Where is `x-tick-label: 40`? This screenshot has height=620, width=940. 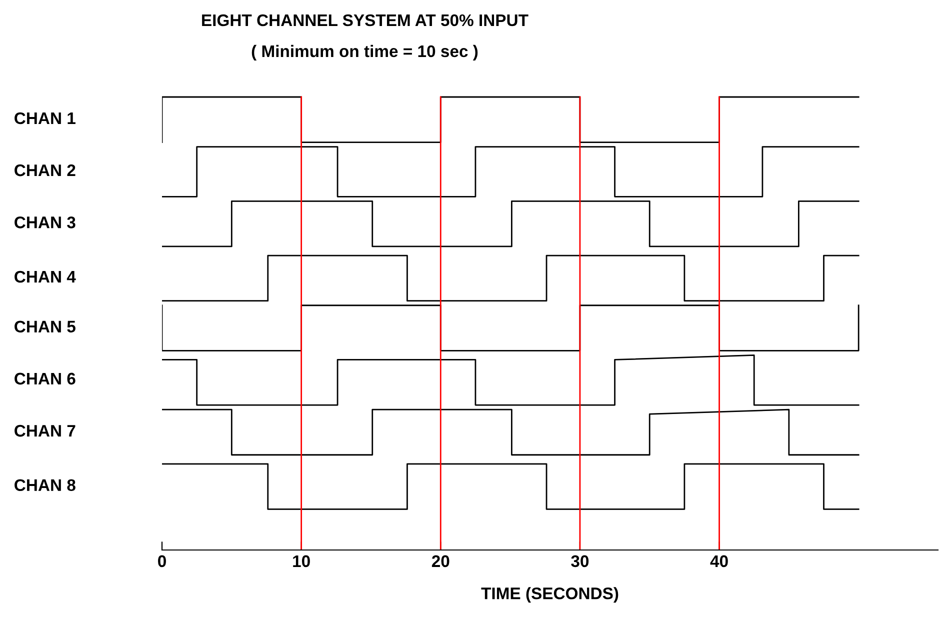
x-tick-label: 40 is located at coordinates (719, 561).